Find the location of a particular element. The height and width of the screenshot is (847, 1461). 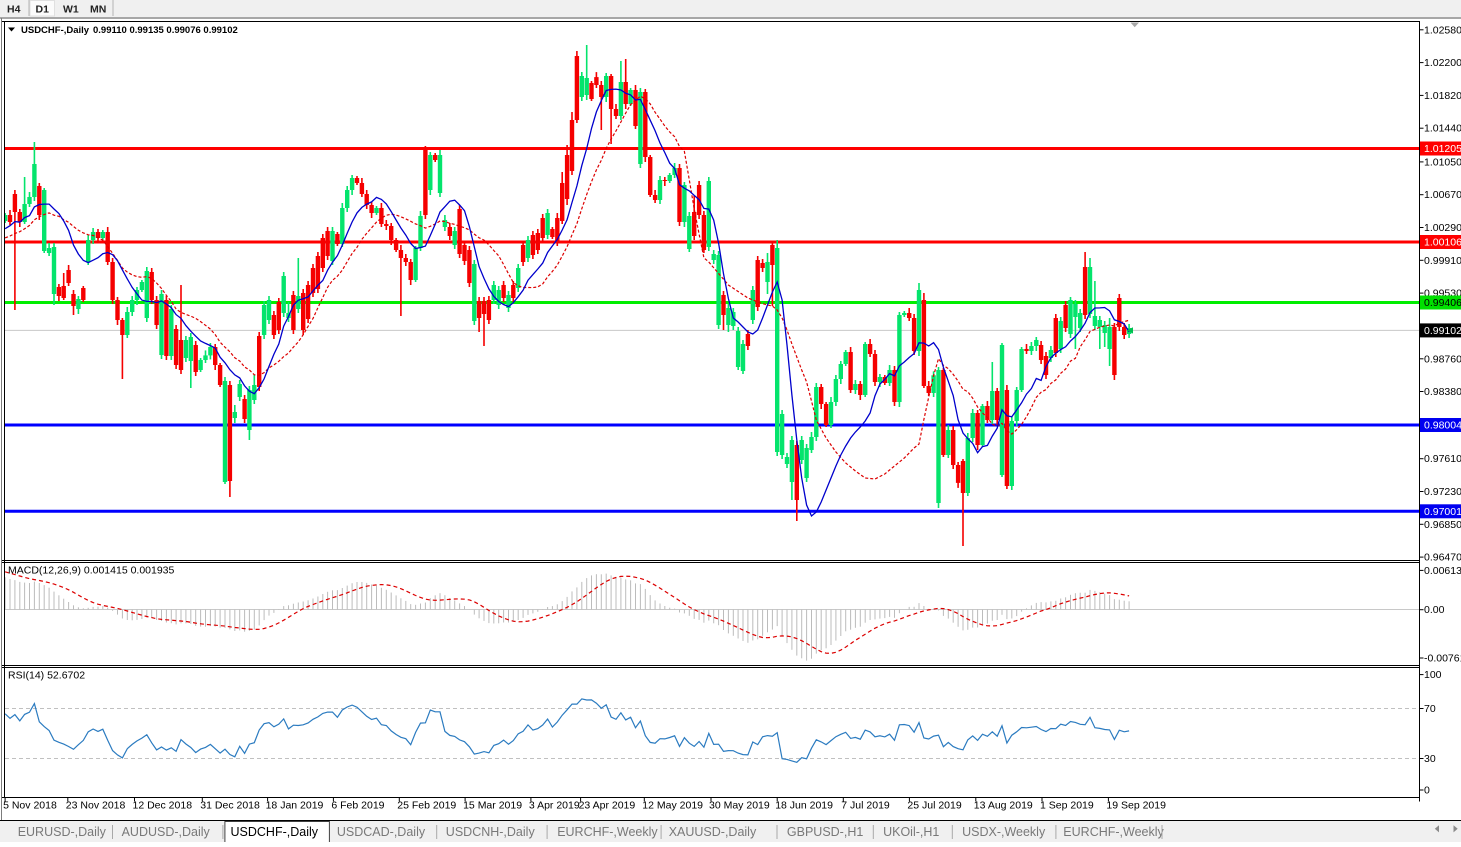

svg-text: USDX-,Weekly is located at coordinates (1004, 832).